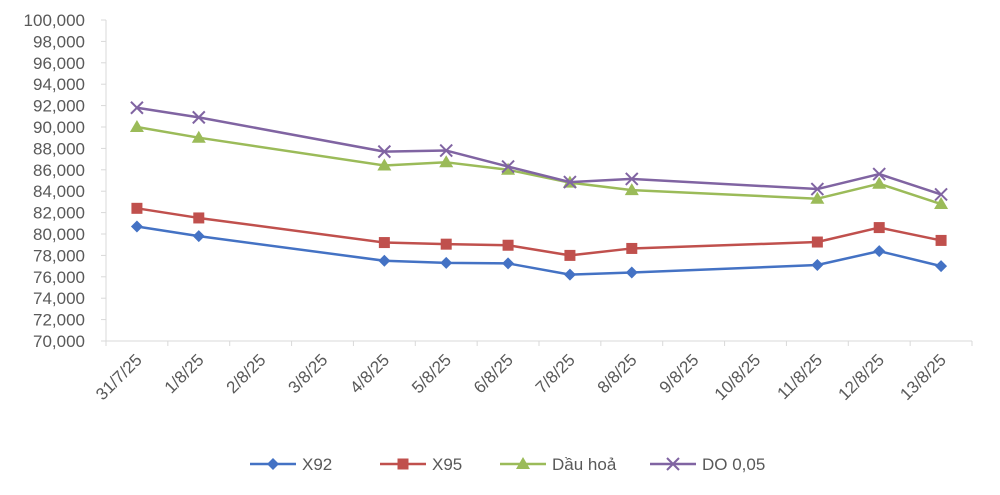 Image resolution: width=1000 pixels, height=495 pixels. What do you see at coordinates (119, 377) in the screenshot?
I see `x-tick-label: 31/7/25` at bounding box center [119, 377].